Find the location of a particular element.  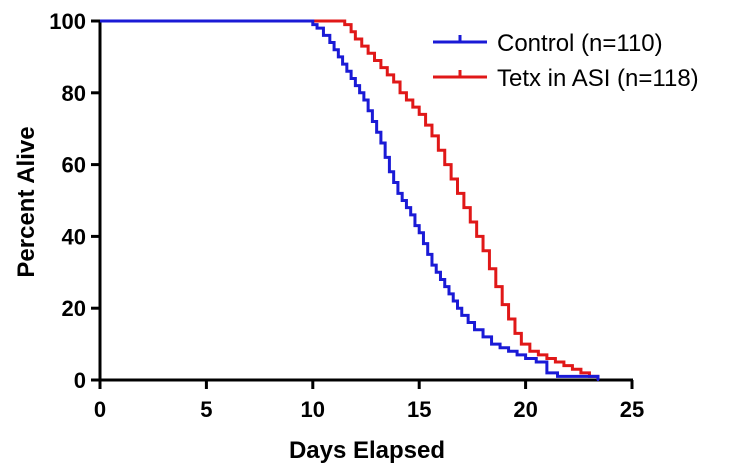

y-tick-label: 20 is located at coordinates (74, 308).